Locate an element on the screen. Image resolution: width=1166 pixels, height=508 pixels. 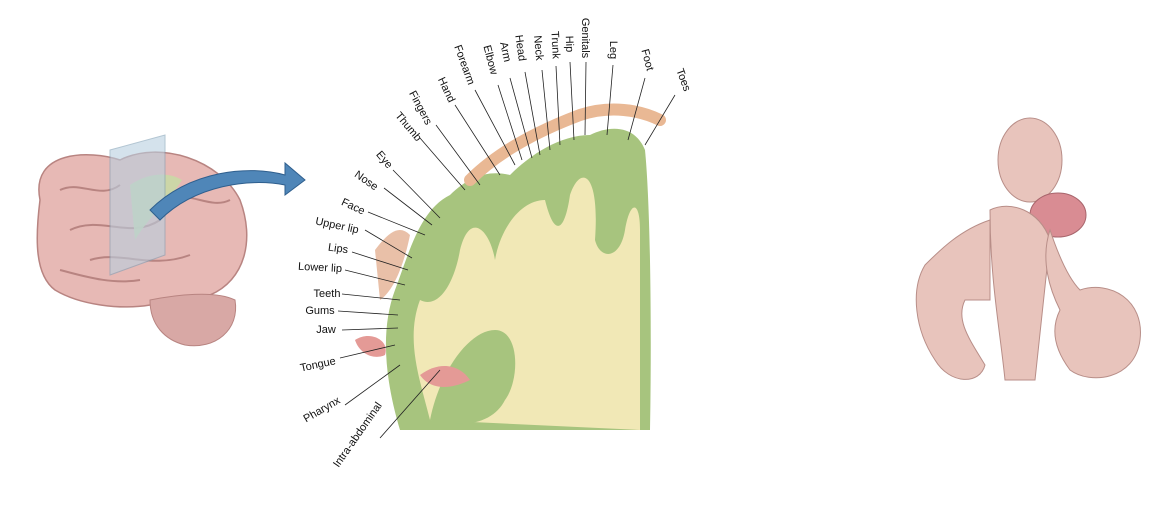
body-part-label: Lips is located at coordinates (338, 249).